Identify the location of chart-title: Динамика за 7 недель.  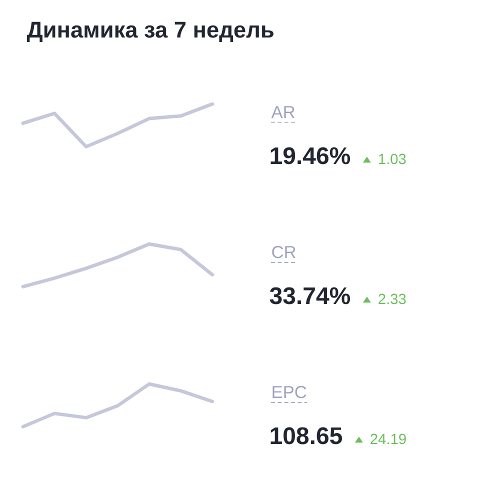
(150, 32).